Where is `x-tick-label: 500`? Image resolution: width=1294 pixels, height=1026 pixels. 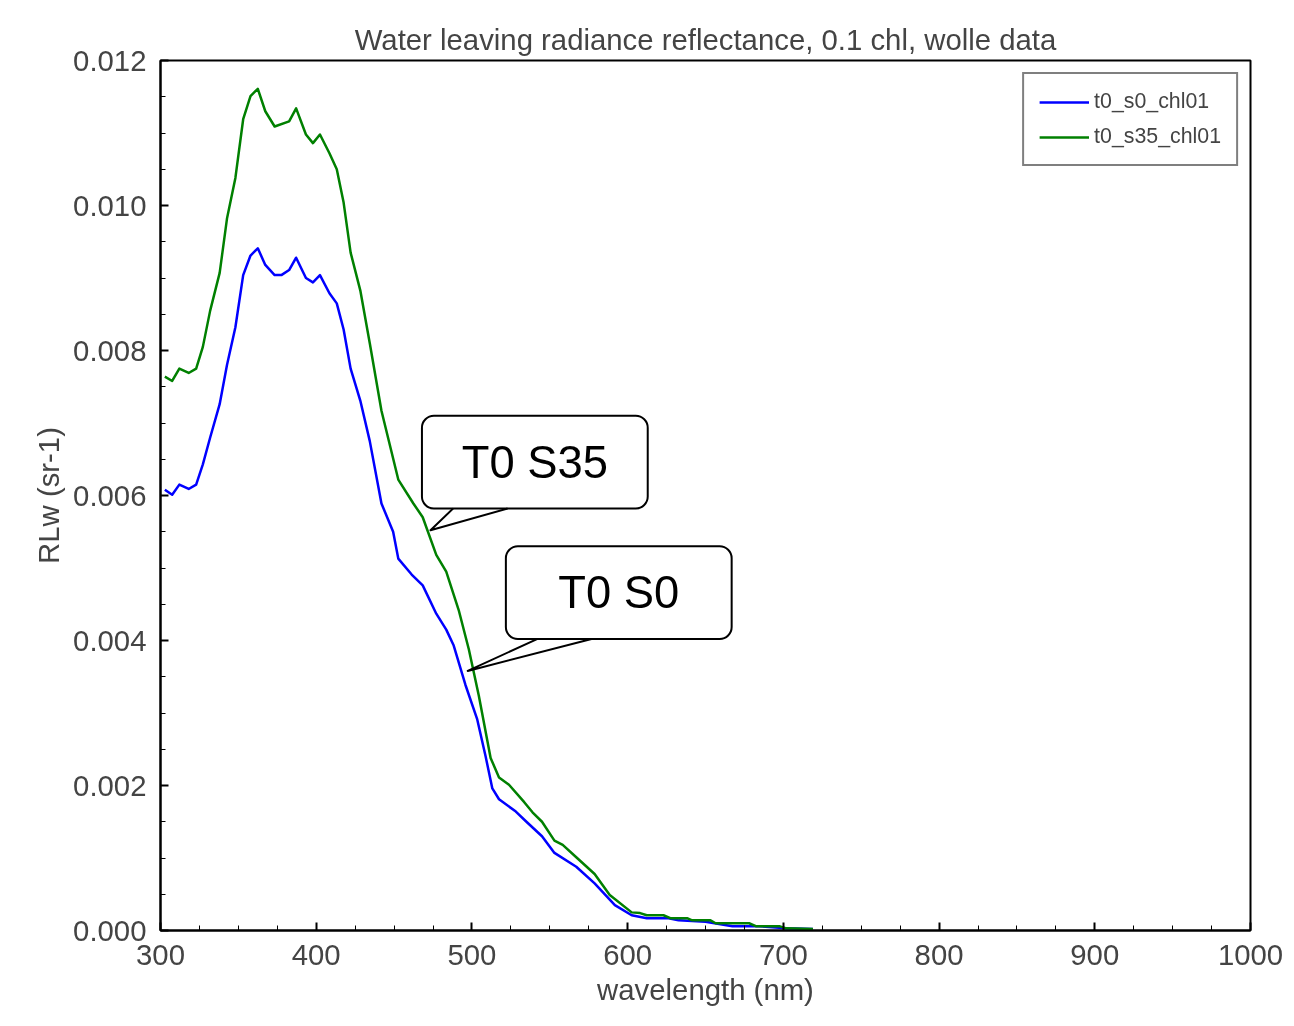
x-tick-label: 500 is located at coordinates (472, 954).